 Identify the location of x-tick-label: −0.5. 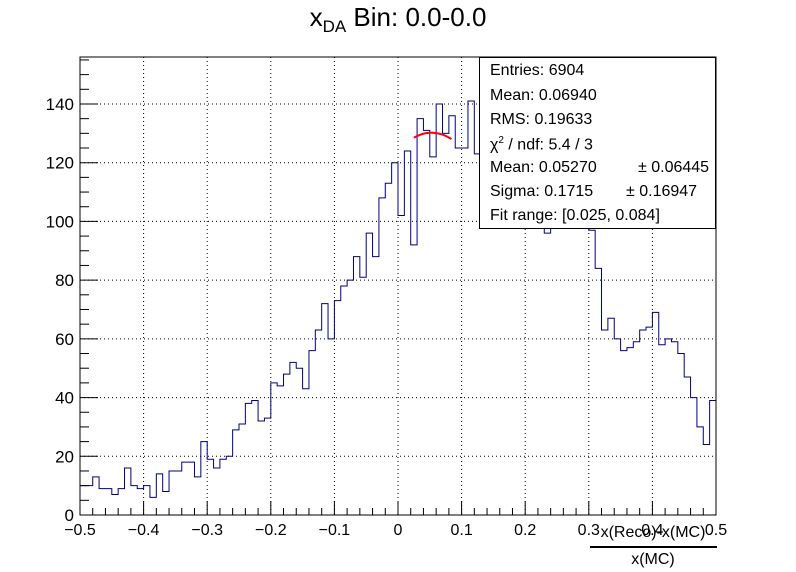
(80, 530).